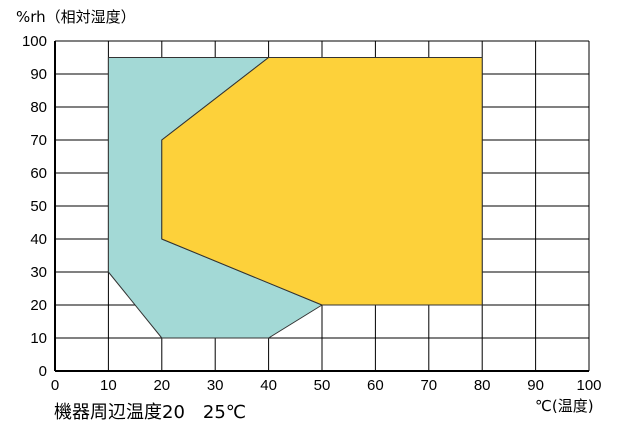  What do you see at coordinates (535, 385) in the screenshot?
I see `x-tick-label-90: 90` at bounding box center [535, 385].